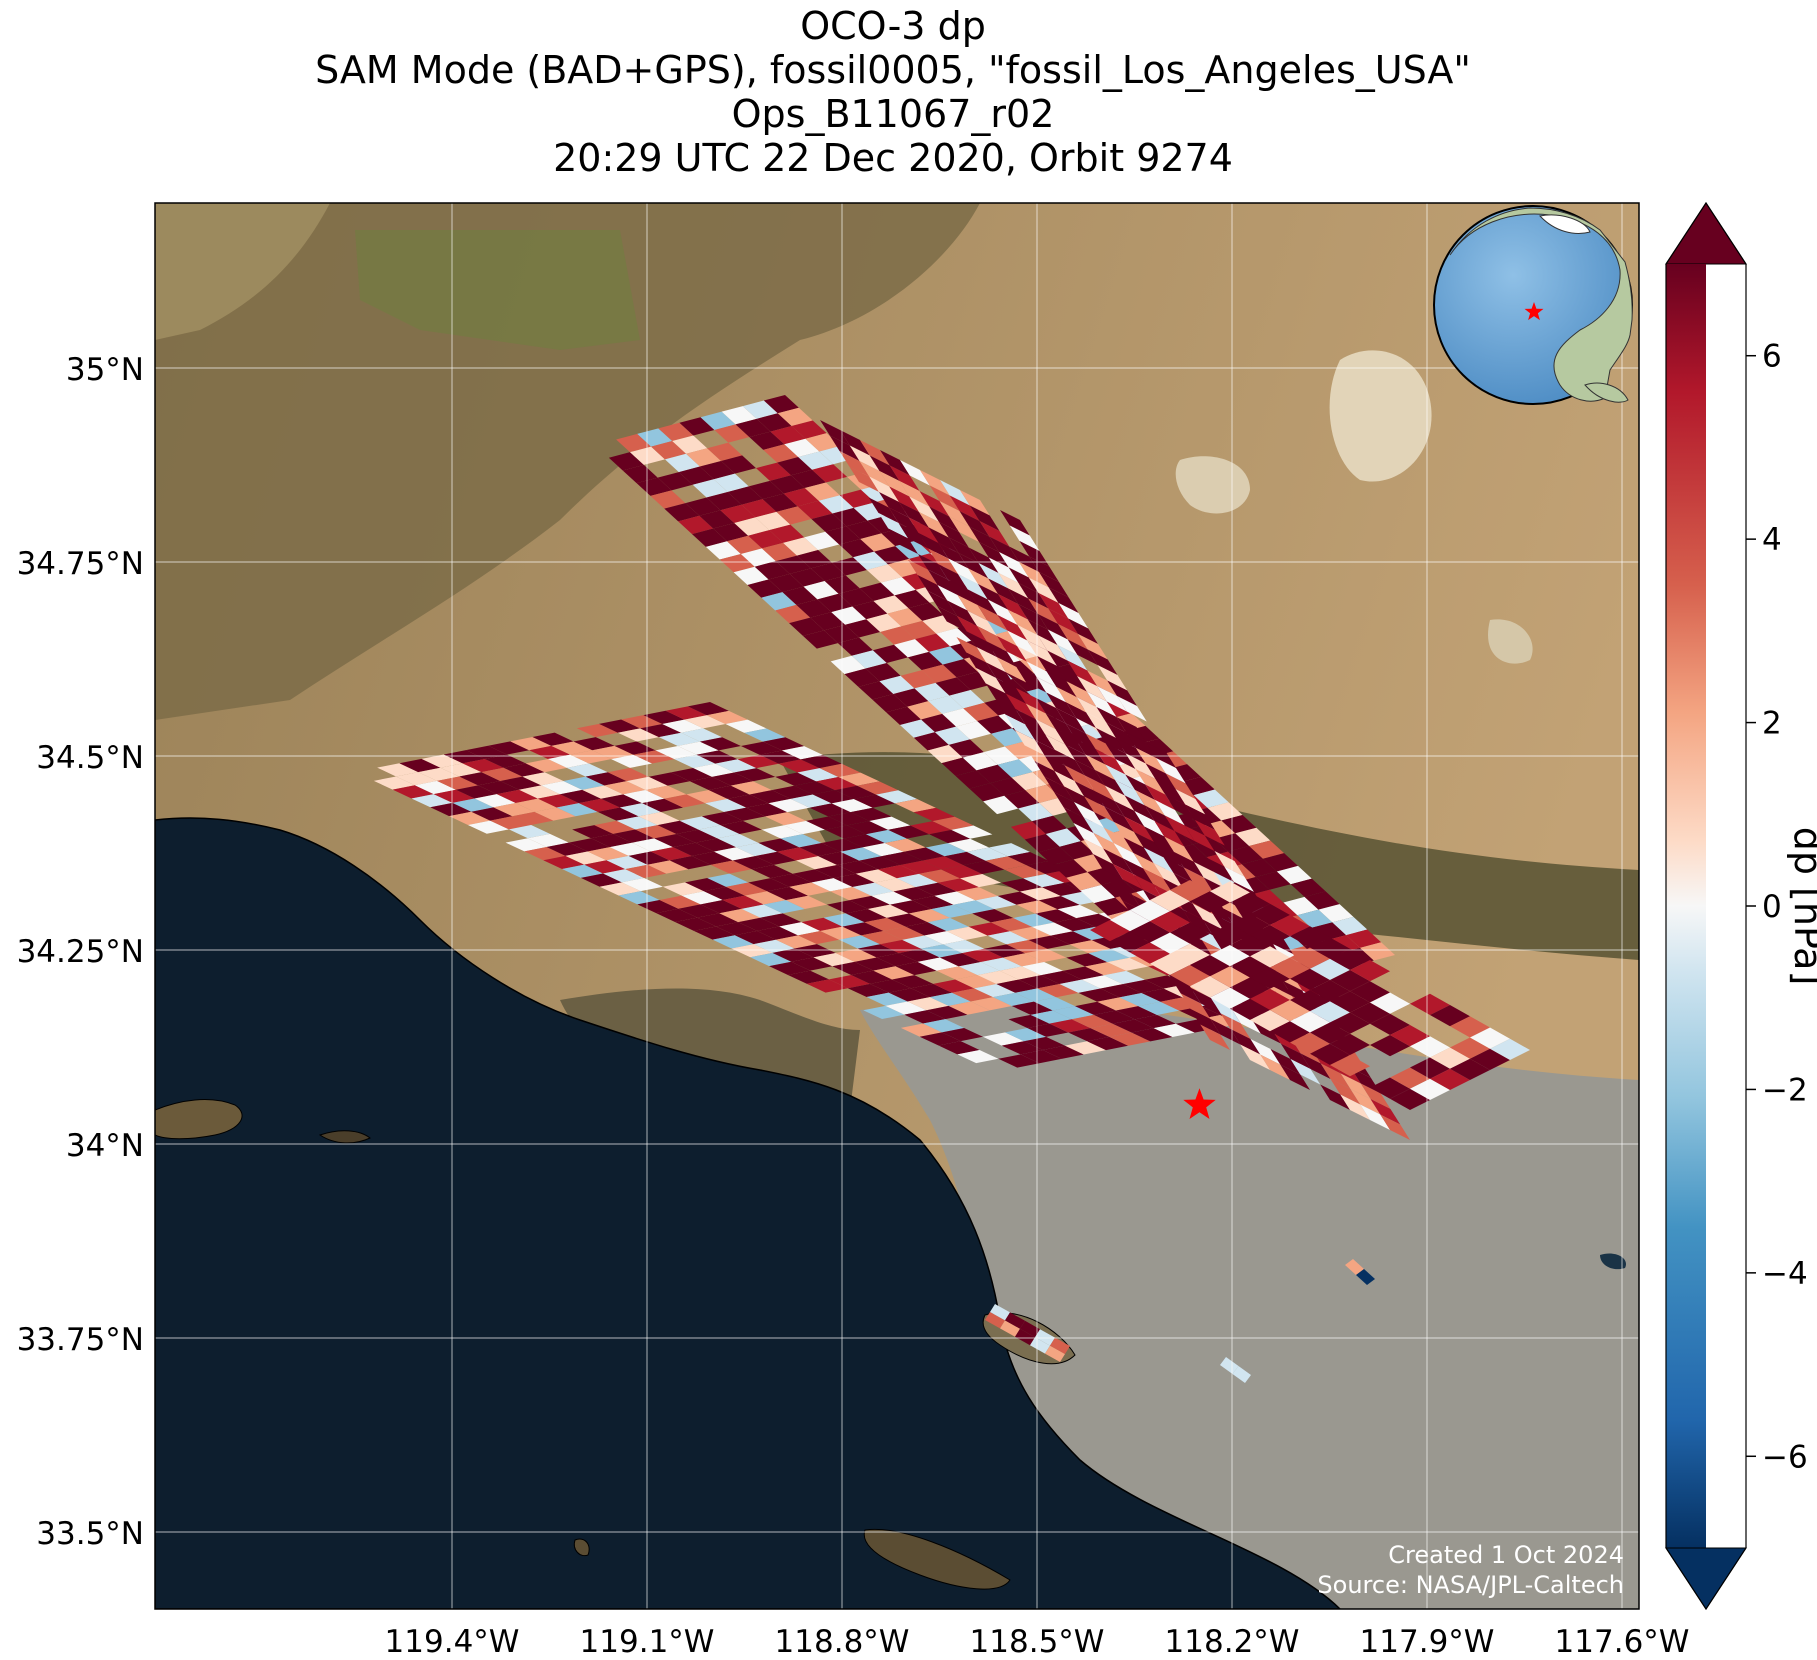 The image size is (1817, 1660). Describe the element at coordinates (1785, 1274) in the screenshot. I see `colorbar-tick-label: −4` at that location.